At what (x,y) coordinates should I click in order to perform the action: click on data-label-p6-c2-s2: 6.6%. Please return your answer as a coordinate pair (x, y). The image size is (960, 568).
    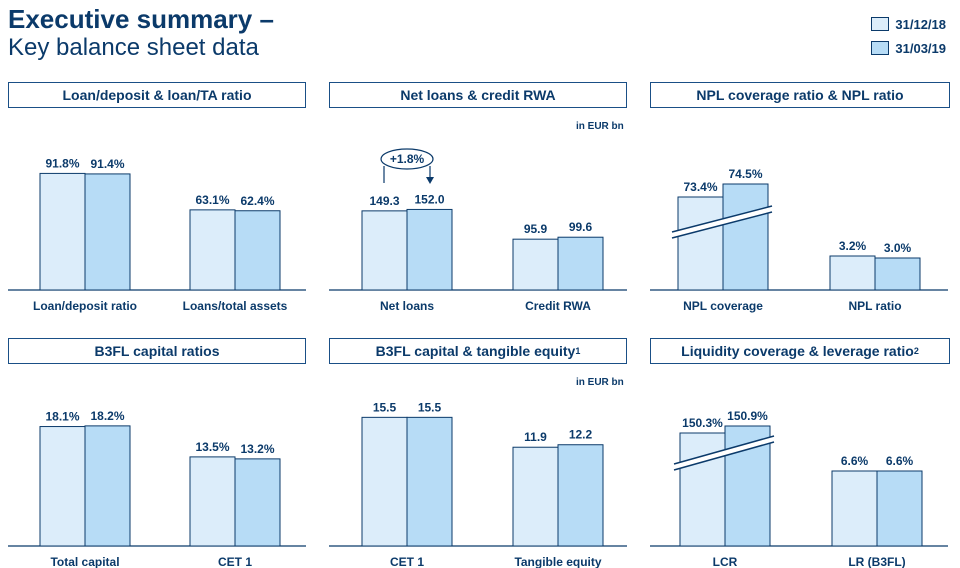
    Looking at the image, I should click on (900, 461).